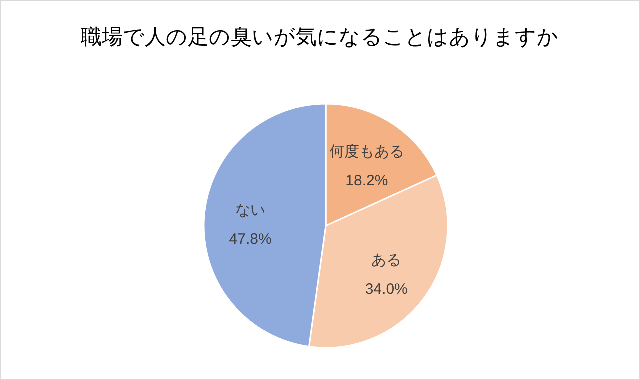 This screenshot has width=640, height=380. Describe the element at coordinates (366, 151) in the screenshot. I see `slice-label: 何度もある` at that location.